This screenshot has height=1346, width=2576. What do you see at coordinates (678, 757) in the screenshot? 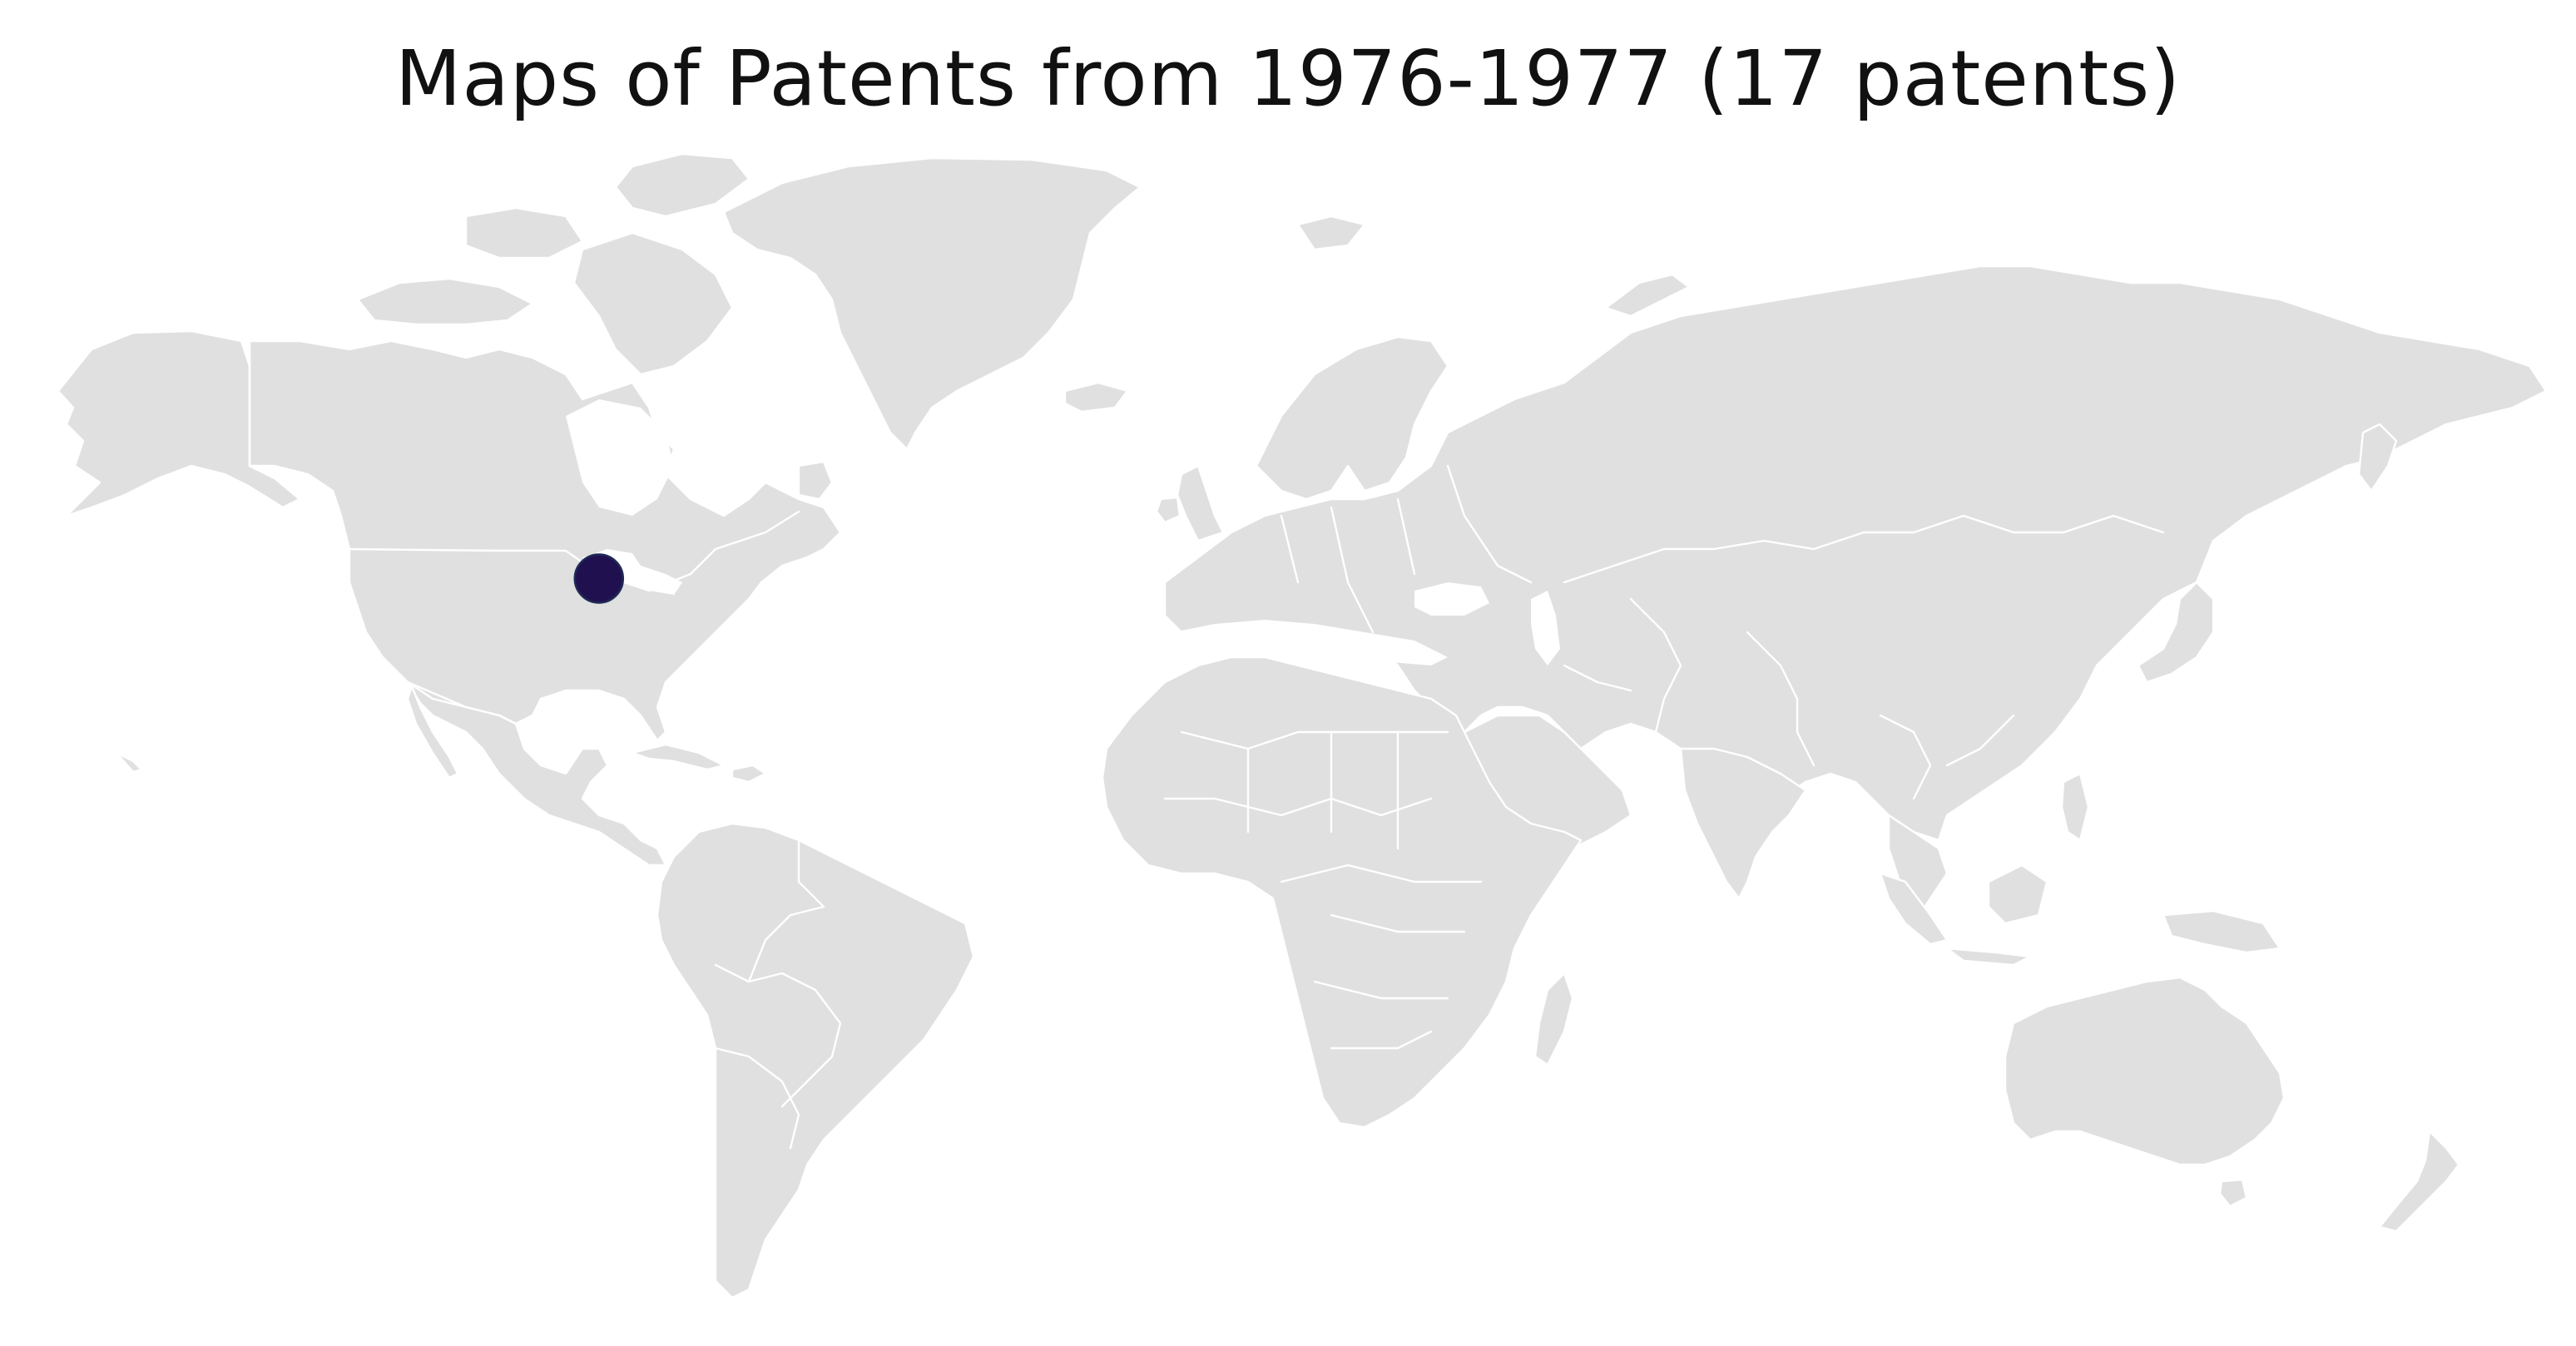
I see `cuba-shape` at bounding box center [678, 757].